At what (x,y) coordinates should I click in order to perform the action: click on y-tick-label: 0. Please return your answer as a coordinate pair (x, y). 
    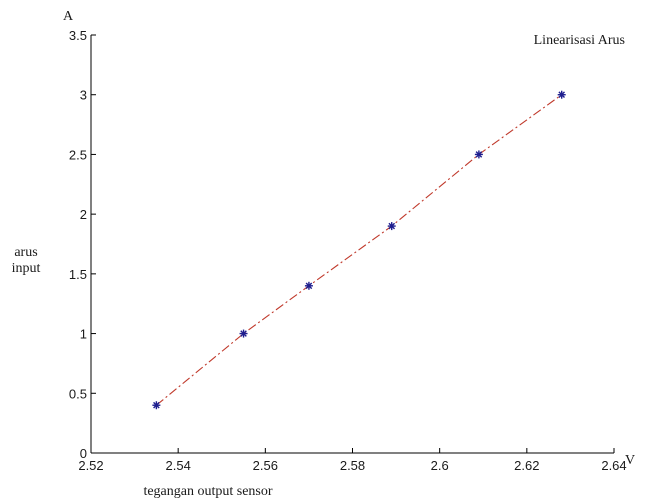
    Looking at the image, I should click on (83, 453).